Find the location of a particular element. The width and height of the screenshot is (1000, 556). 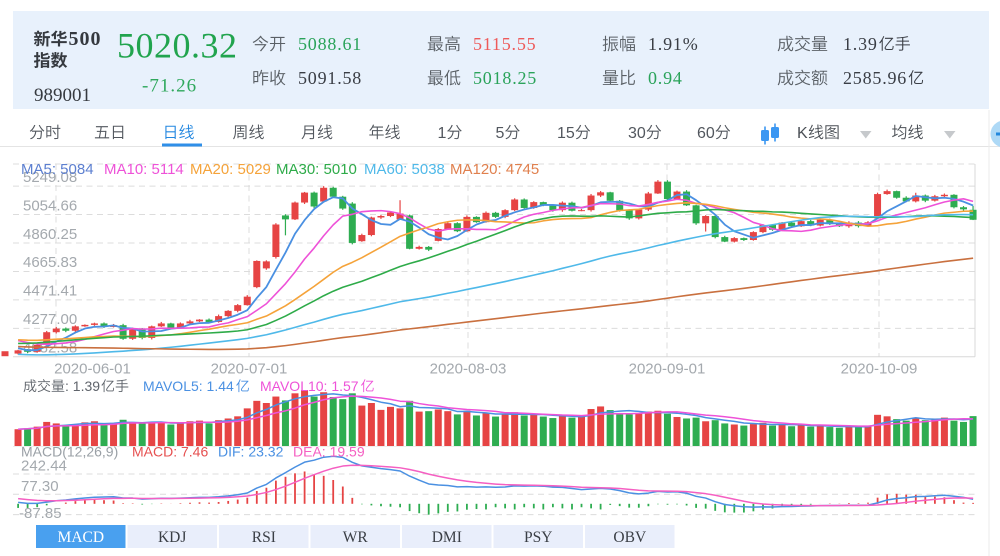

svg-text: 4665.83 is located at coordinates (50, 262).